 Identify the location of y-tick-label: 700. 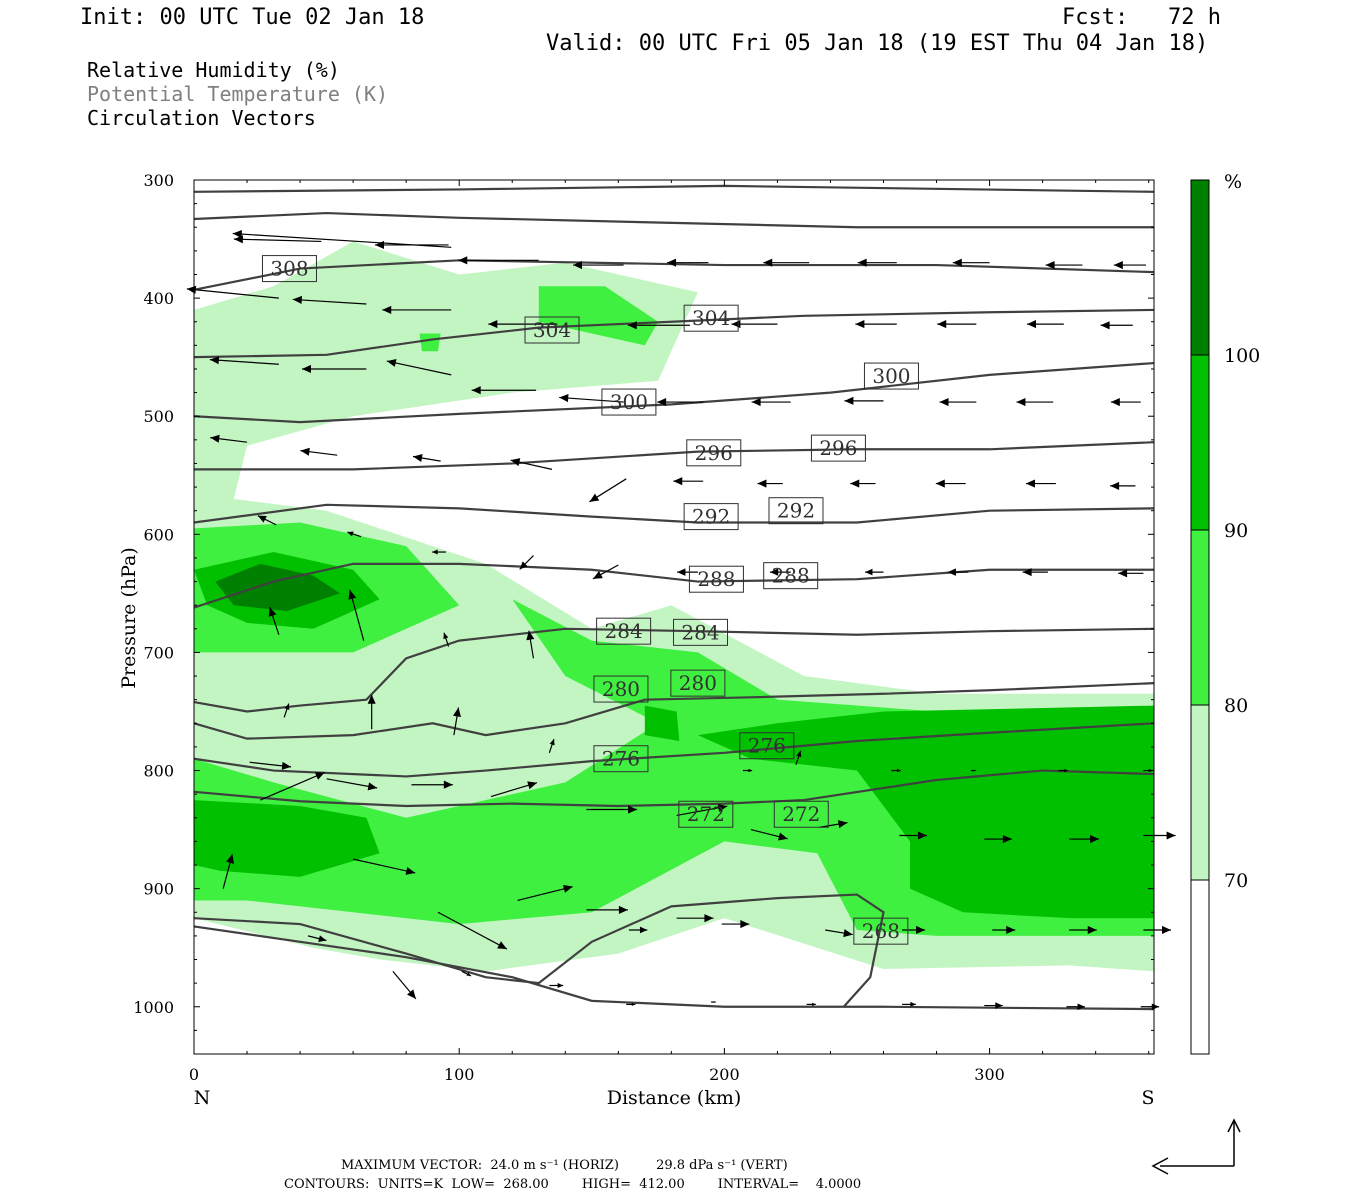
(158, 652).